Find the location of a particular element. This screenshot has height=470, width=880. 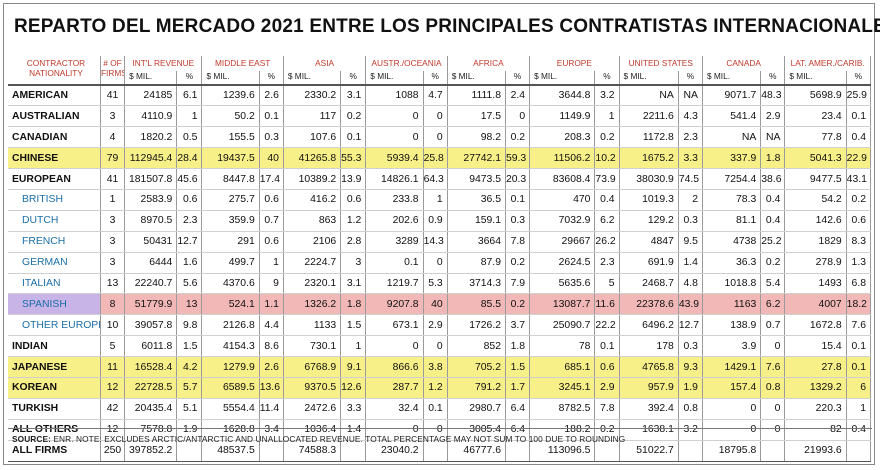

mil-value-cell: NA is located at coordinates (649, 96).